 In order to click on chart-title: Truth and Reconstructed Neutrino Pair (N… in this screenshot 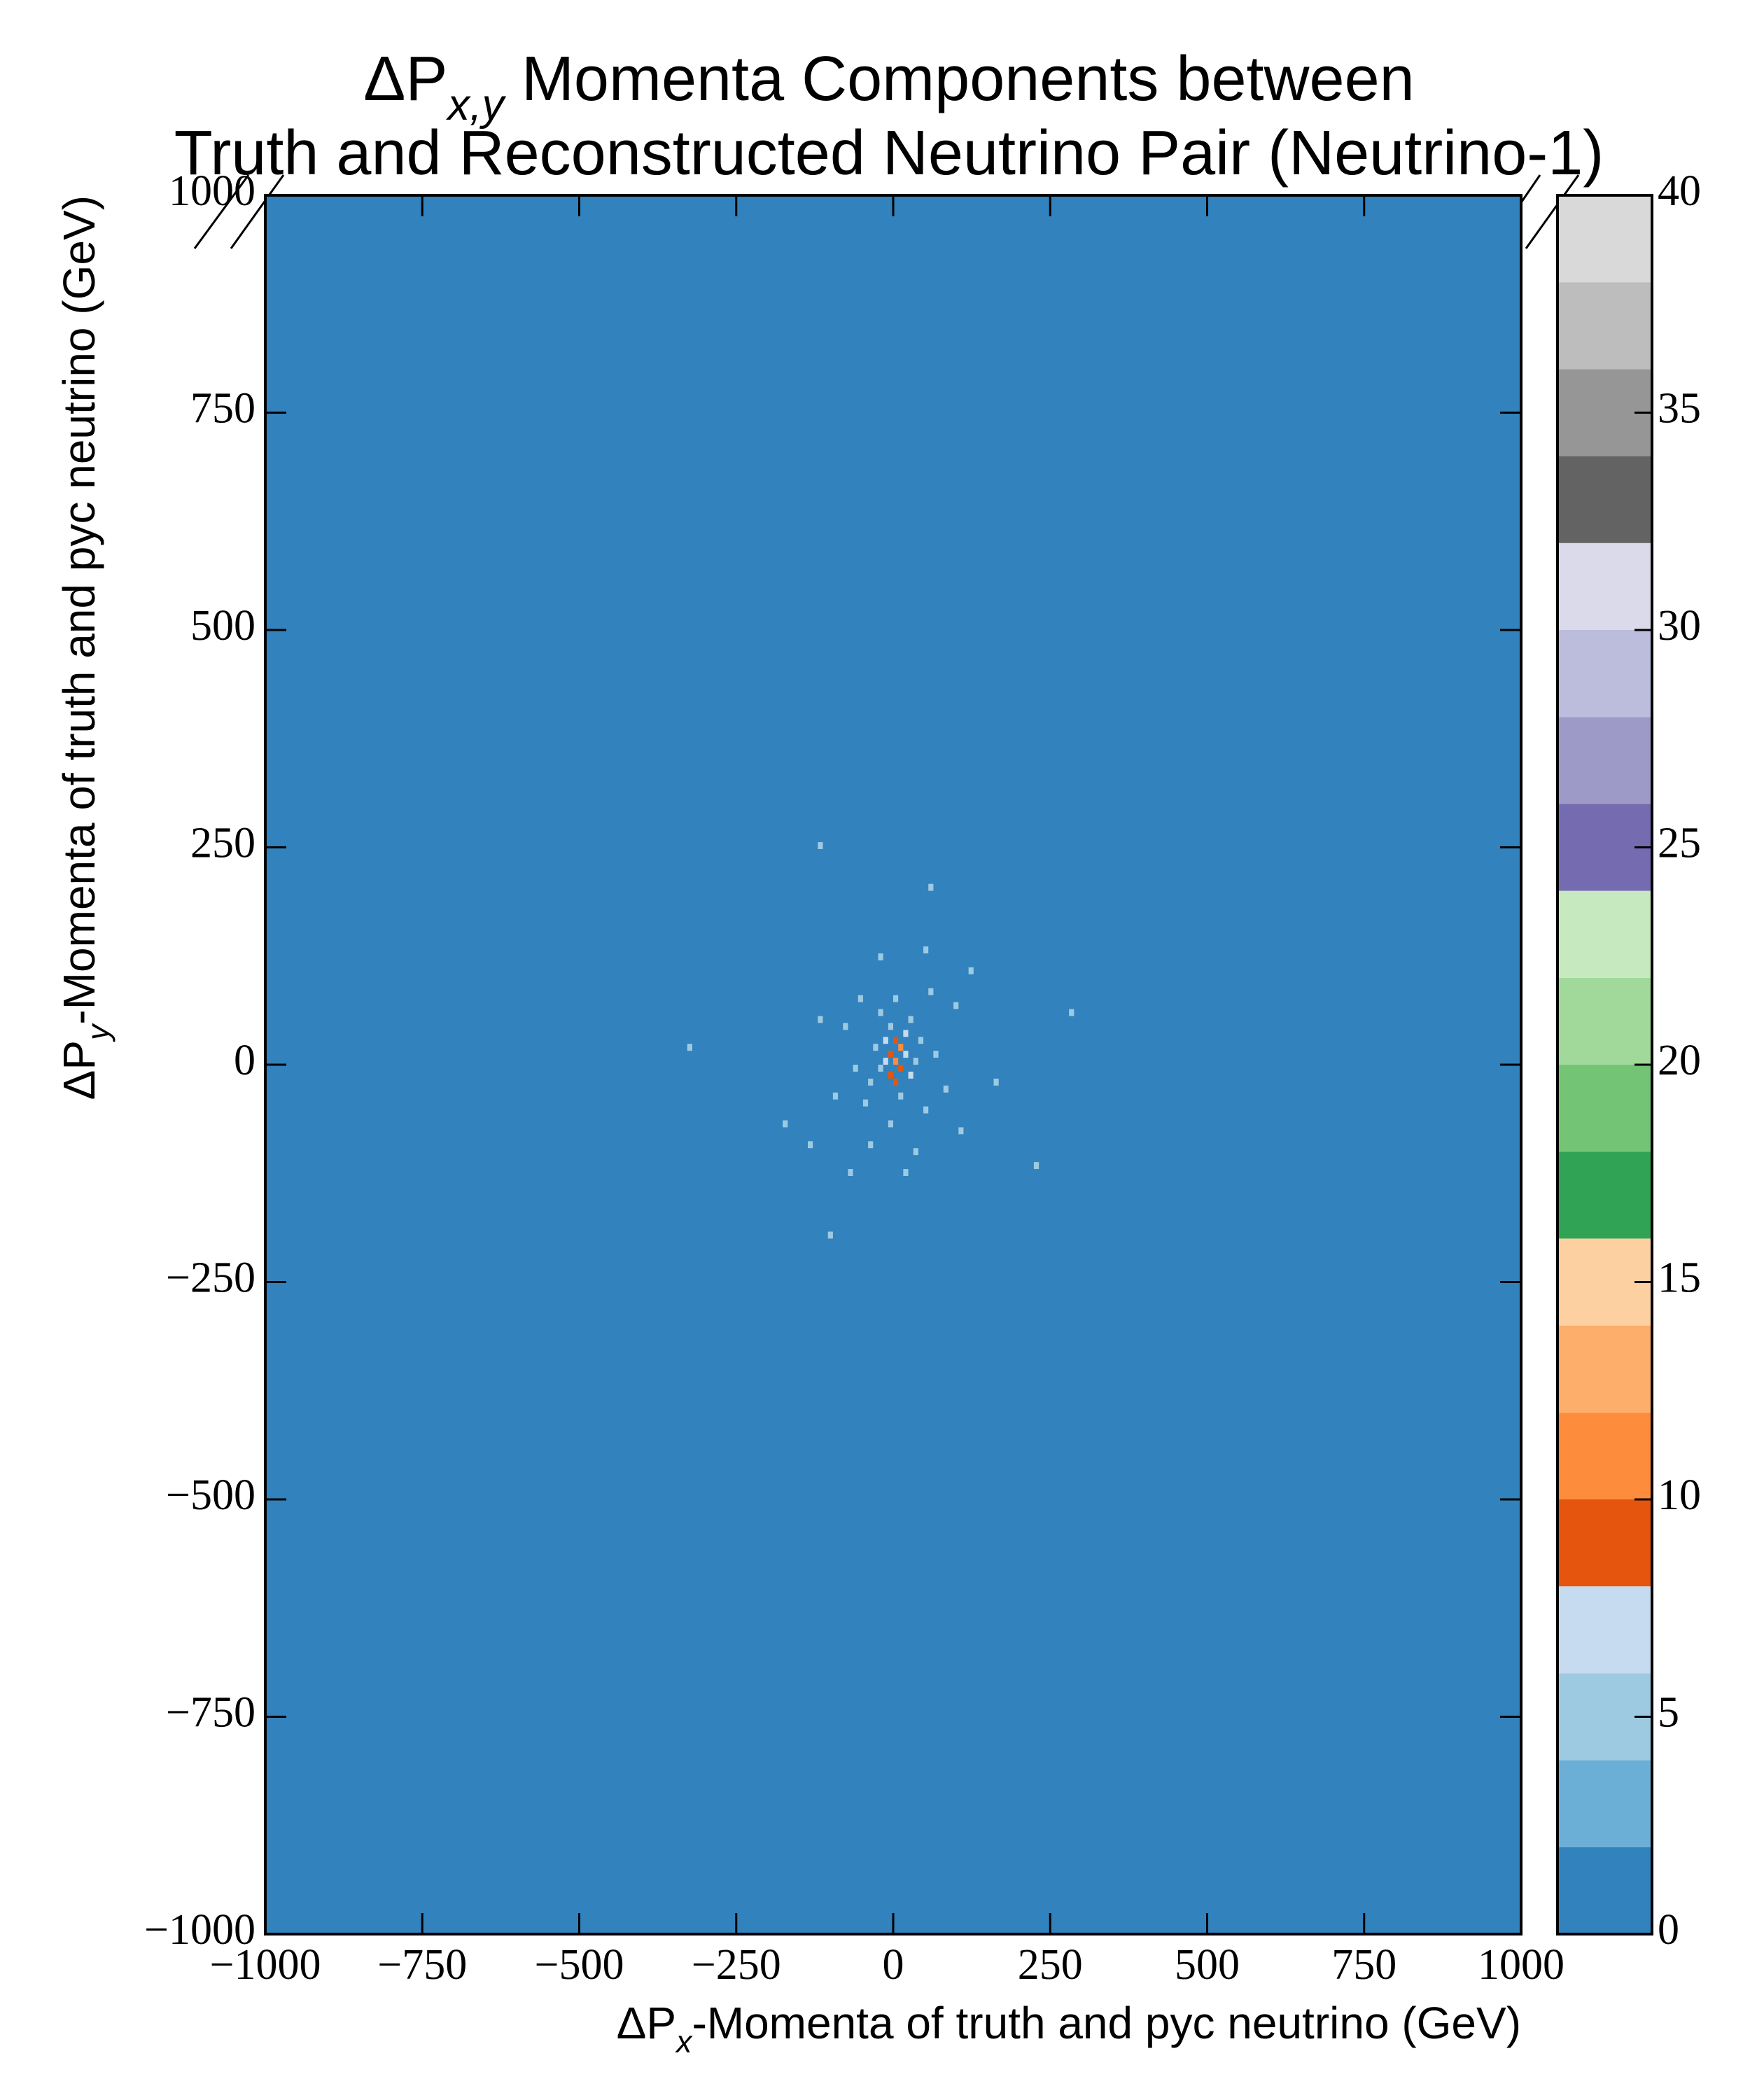, I will do `click(889, 153)`.